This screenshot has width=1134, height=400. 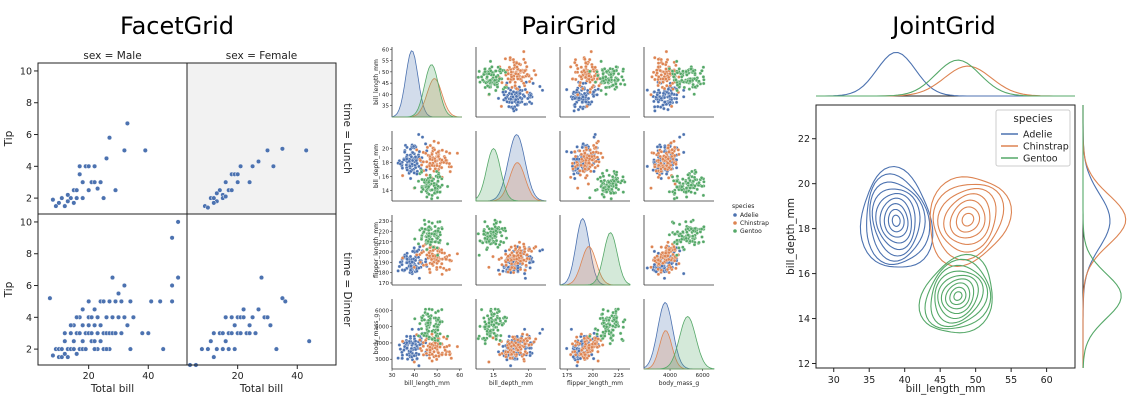 I want to click on x-tick-label: 175, so click(x=567, y=376).